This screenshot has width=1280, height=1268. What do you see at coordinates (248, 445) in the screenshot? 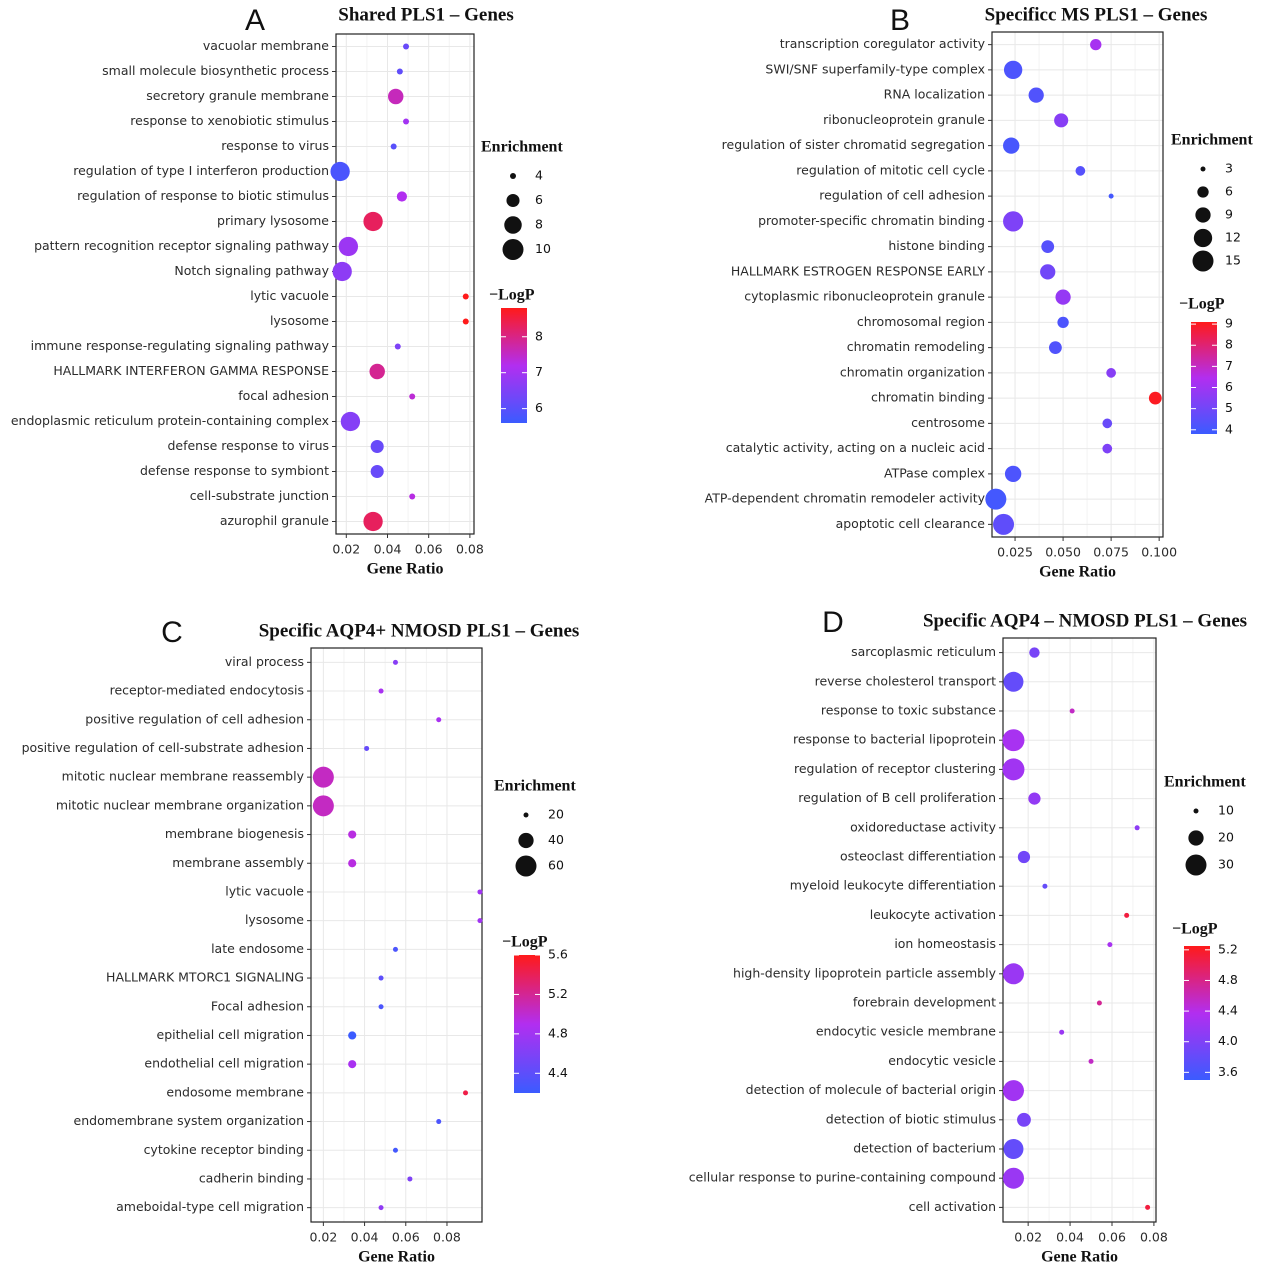
I see `category-label: defense response to virus` at bounding box center [248, 445].